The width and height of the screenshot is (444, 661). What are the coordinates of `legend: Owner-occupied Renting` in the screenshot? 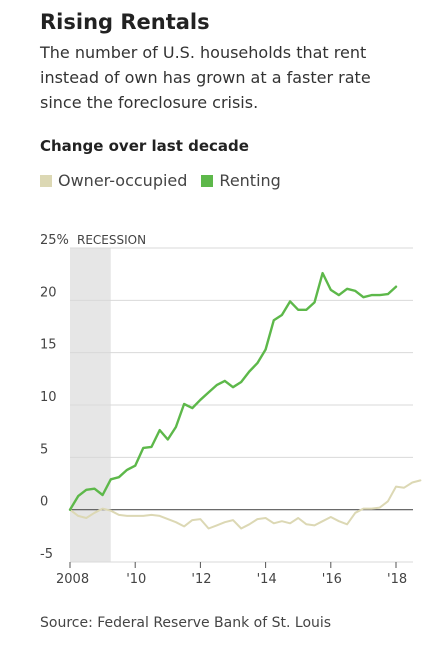 It's located at (167, 180).